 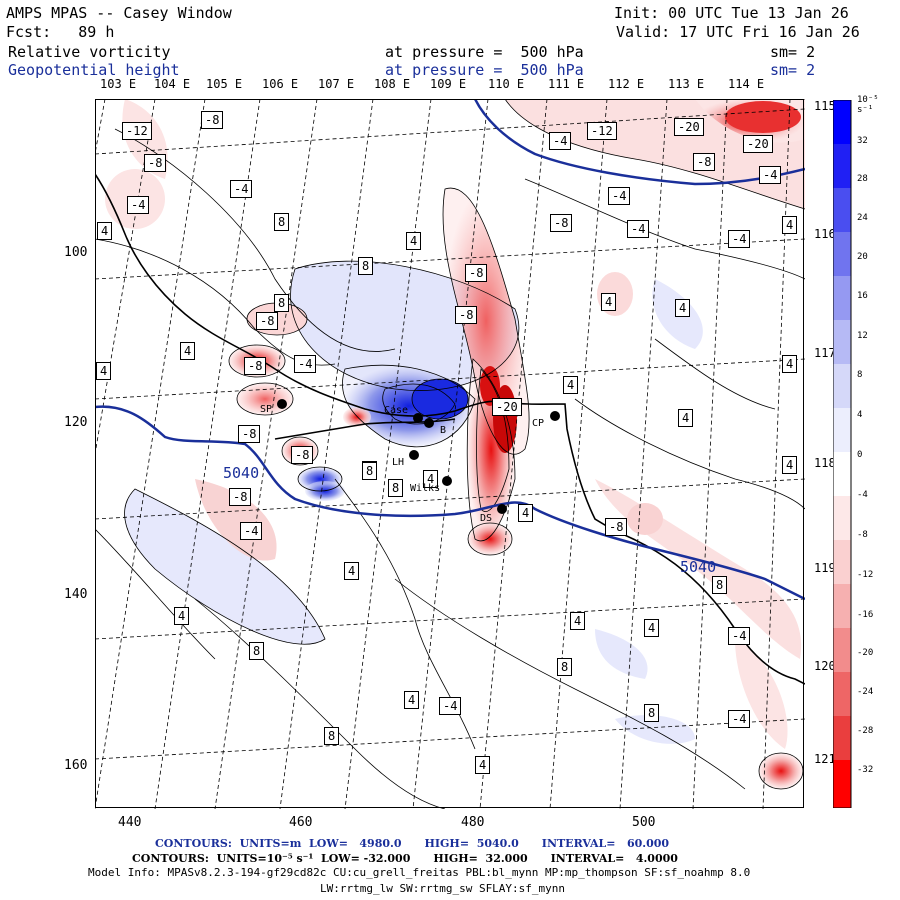 I want to click on lon-label: 104 E, so click(x=172, y=84).